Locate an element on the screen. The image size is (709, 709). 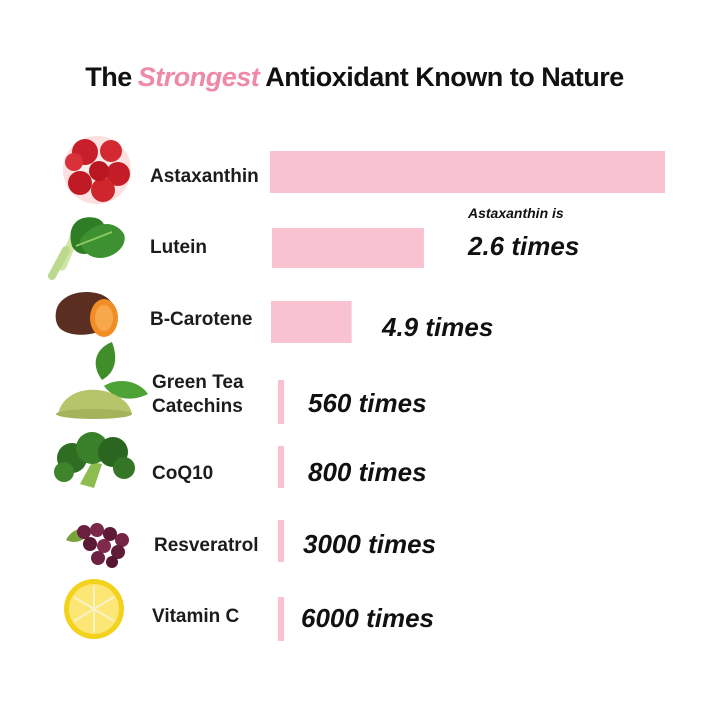
bar-green-tea-catechins is located at coordinates (281, 402).